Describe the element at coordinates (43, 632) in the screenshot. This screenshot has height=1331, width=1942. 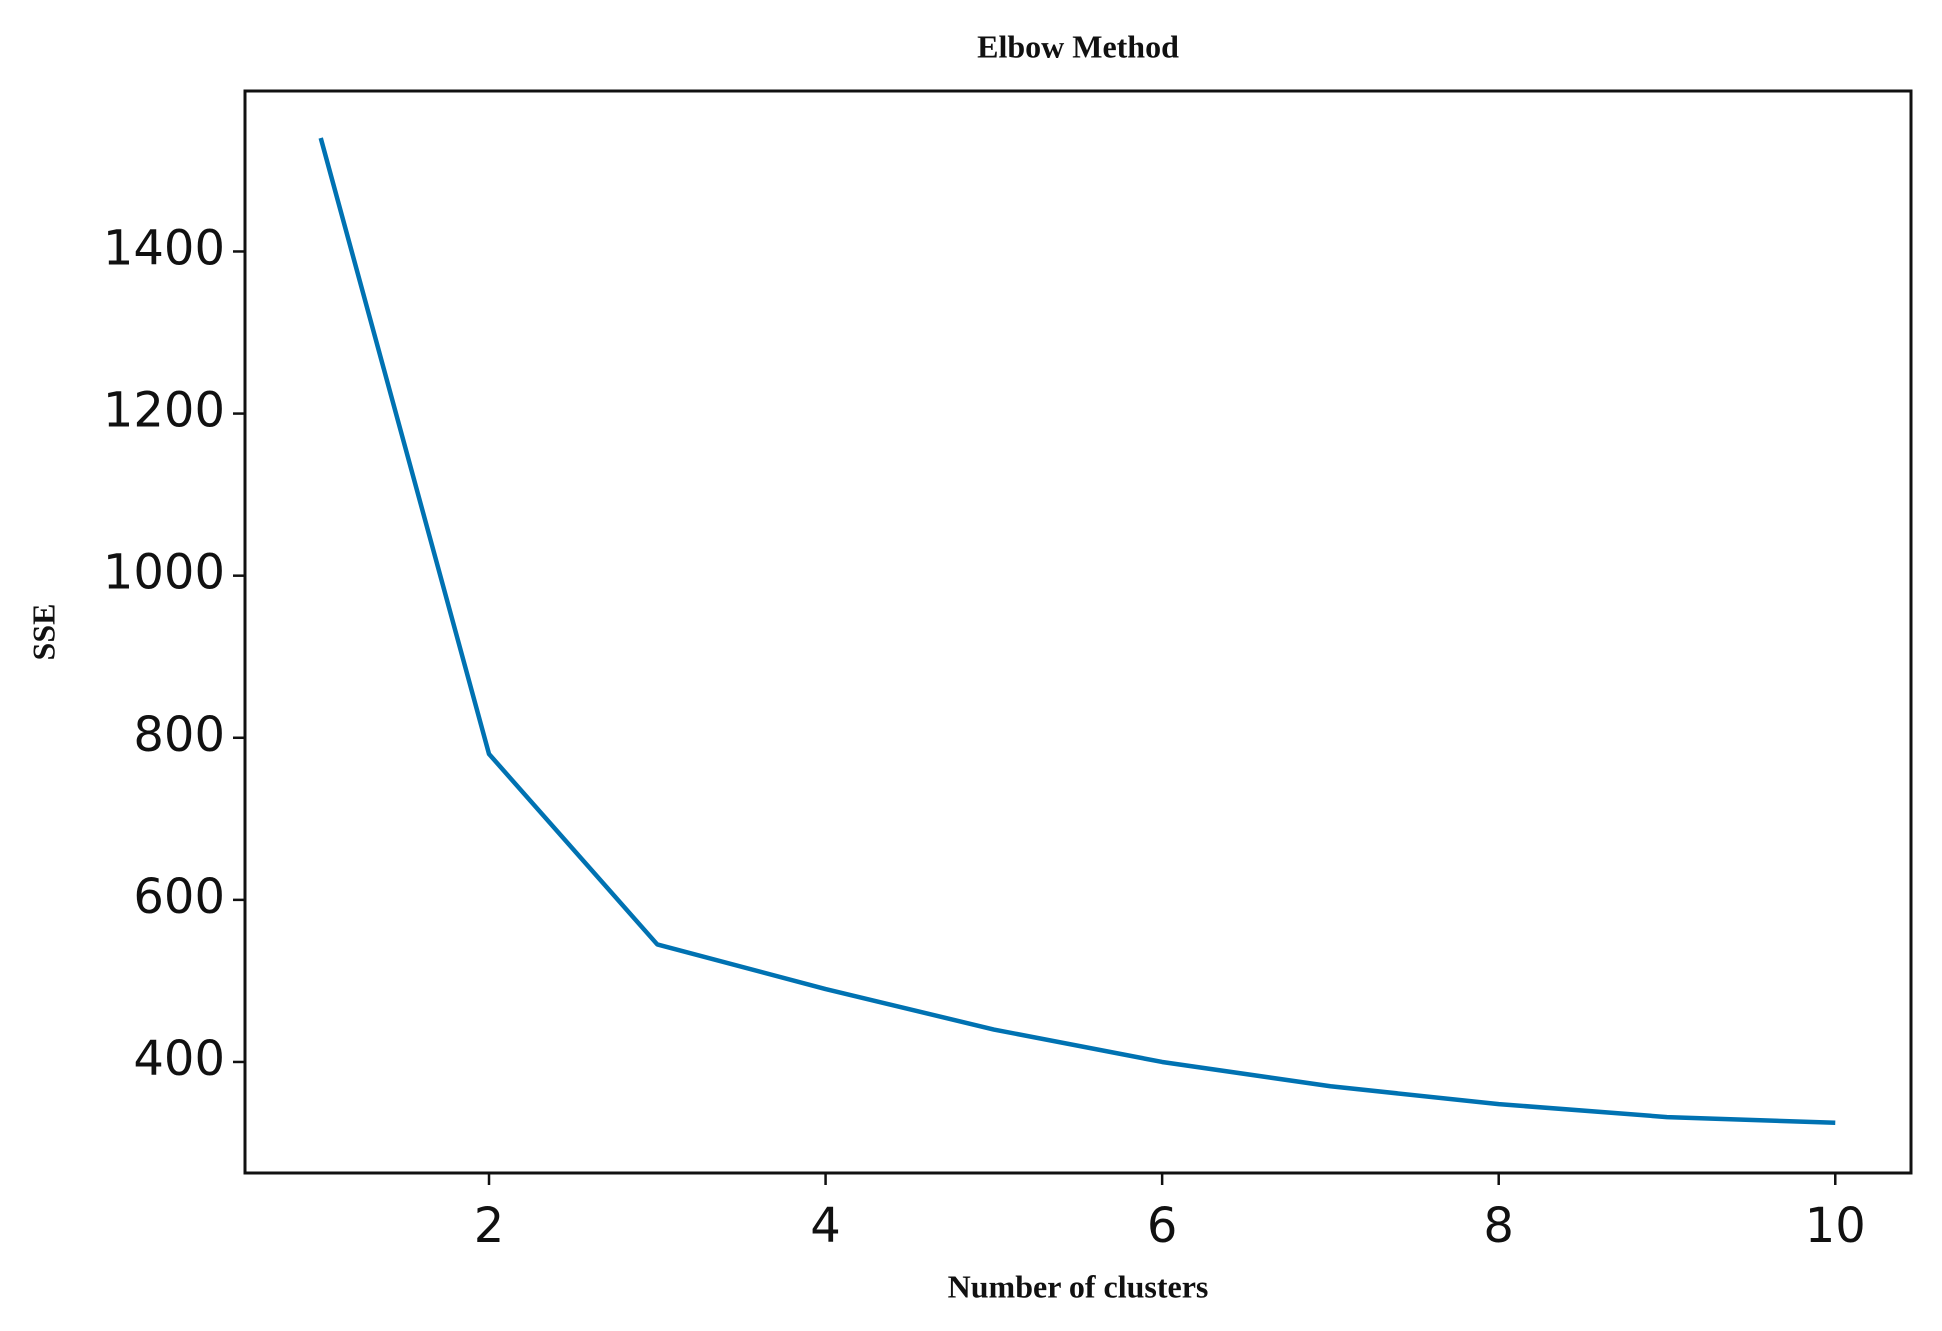
I see `y-axis-label: SSE` at that location.